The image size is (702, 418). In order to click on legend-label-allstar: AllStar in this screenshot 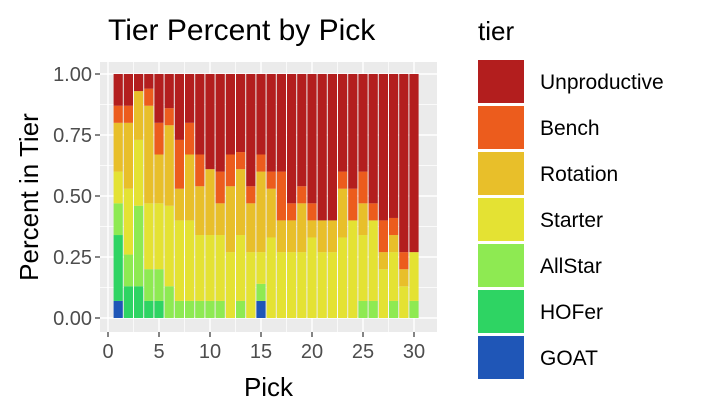, I will do `click(571, 266)`.